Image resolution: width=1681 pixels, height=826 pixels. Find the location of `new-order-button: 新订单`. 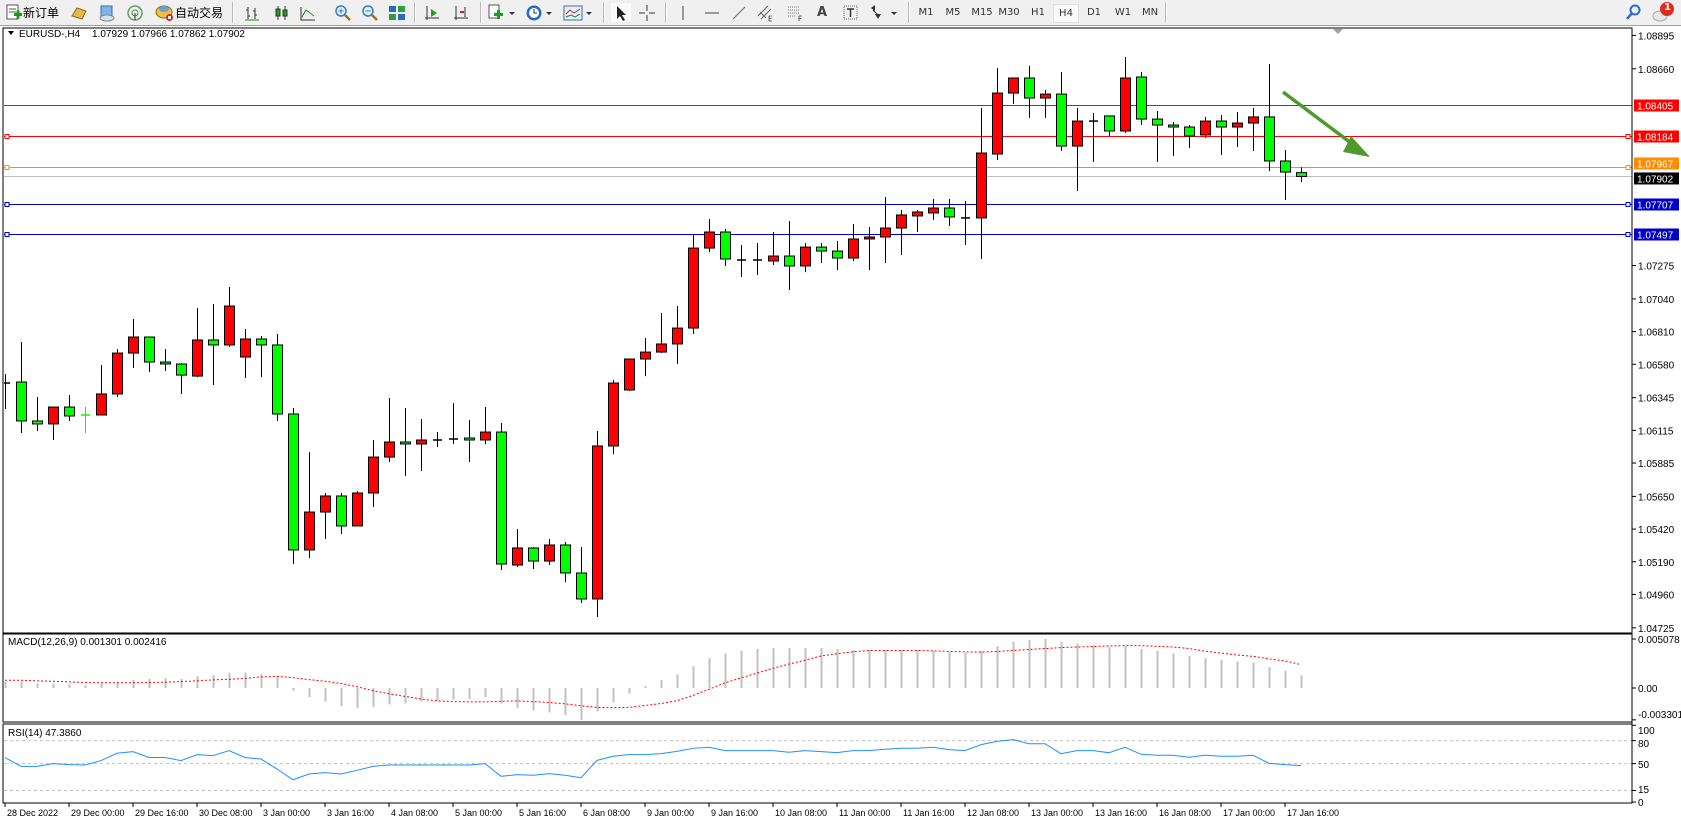

new-order-button: 新订单 is located at coordinates (32, 12).